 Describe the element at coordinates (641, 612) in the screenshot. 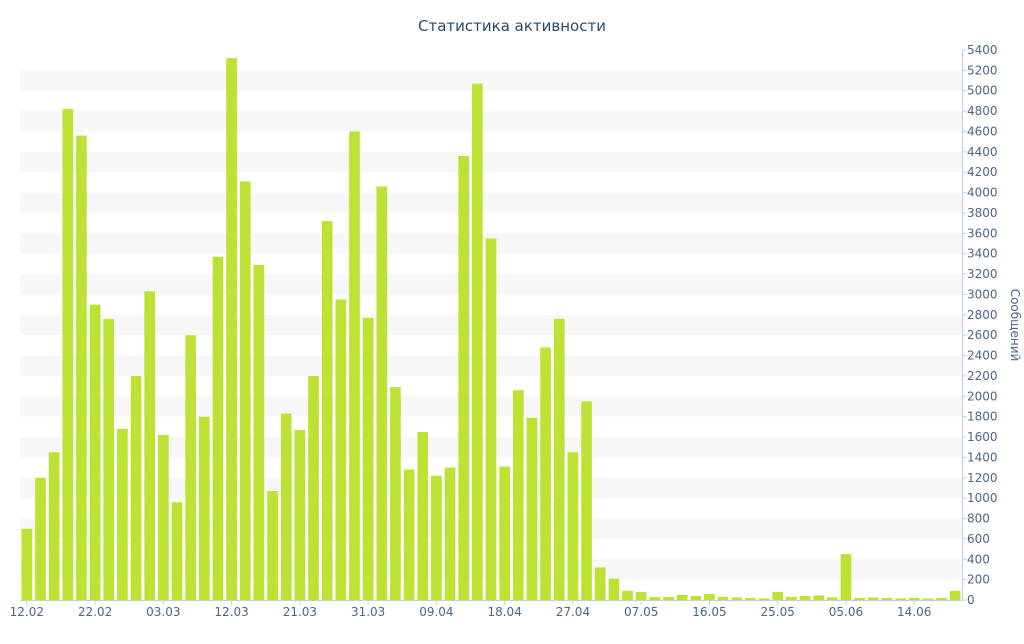

I see `x-tick-label: 07.05` at that location.